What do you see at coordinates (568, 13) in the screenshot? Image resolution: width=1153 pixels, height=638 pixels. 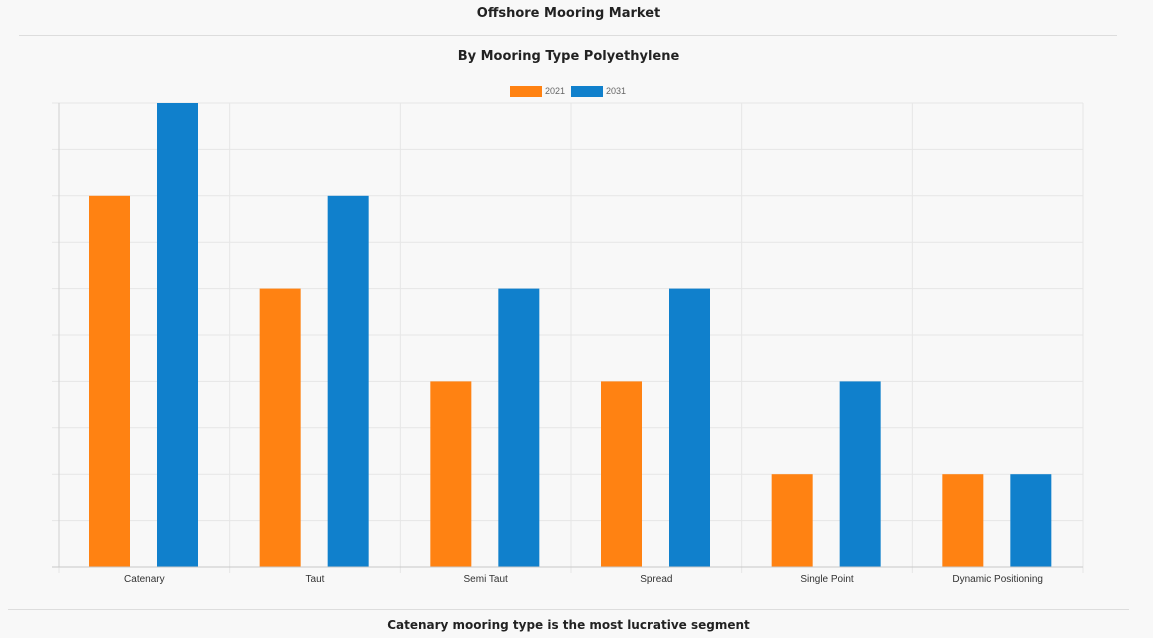 I see `page-title: Offshore Mooring Market` at bounding box center [568, 13].